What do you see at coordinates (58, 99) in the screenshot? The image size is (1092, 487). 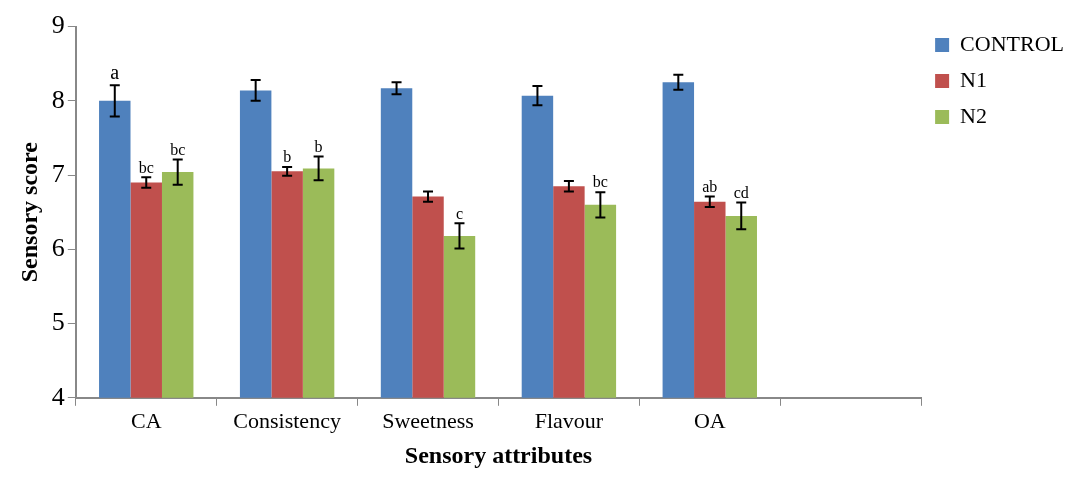 I see `y-tick-label: 8` at bounding box center [58, 99].